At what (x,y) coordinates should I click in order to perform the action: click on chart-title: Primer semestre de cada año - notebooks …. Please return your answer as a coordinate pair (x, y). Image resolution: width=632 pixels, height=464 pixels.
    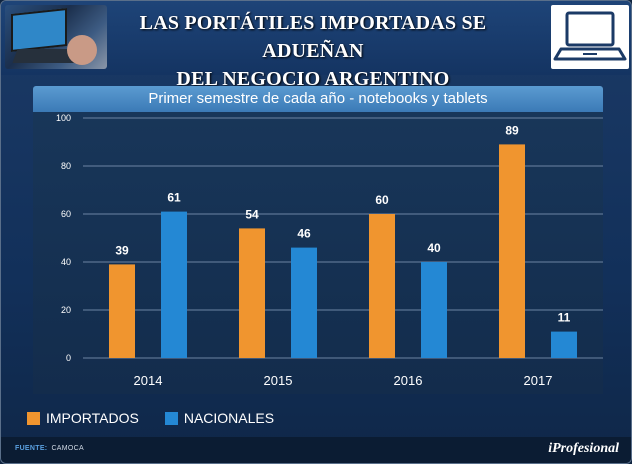
    Looking at the image, I should click on (318, 98).